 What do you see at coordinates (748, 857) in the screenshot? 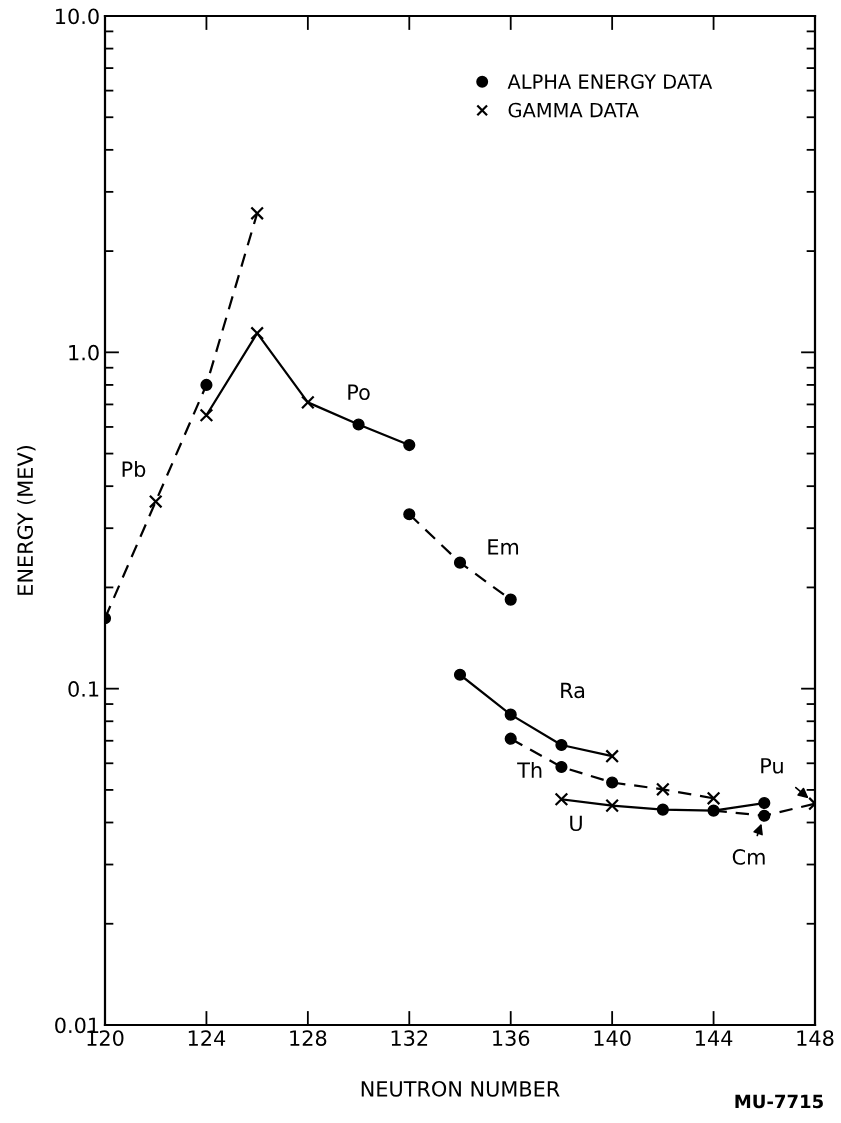
I see `annotation: Cm` at bounding box center [748, 857].